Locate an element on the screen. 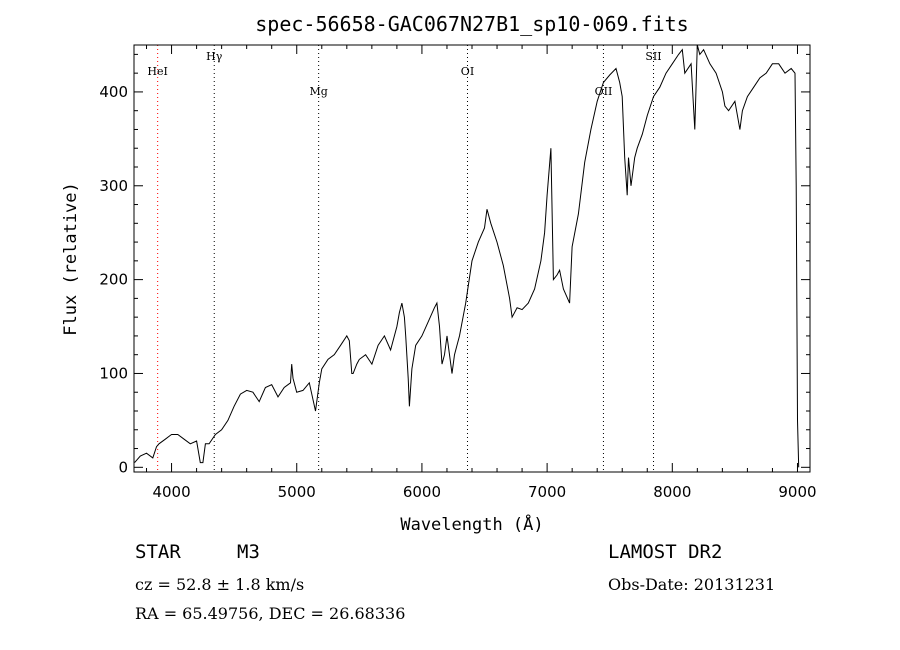 Image resolution: width=900 pixels, height=650 pixels. object-subclass: M3 is located at coordinates (248, 552).